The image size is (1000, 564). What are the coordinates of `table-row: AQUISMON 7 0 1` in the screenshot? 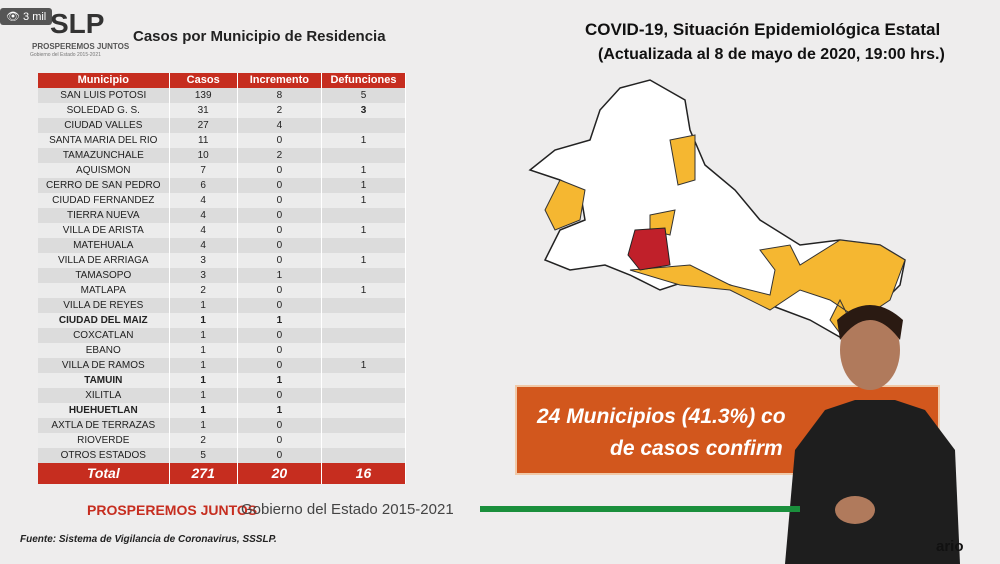 It's located at (222, 170).